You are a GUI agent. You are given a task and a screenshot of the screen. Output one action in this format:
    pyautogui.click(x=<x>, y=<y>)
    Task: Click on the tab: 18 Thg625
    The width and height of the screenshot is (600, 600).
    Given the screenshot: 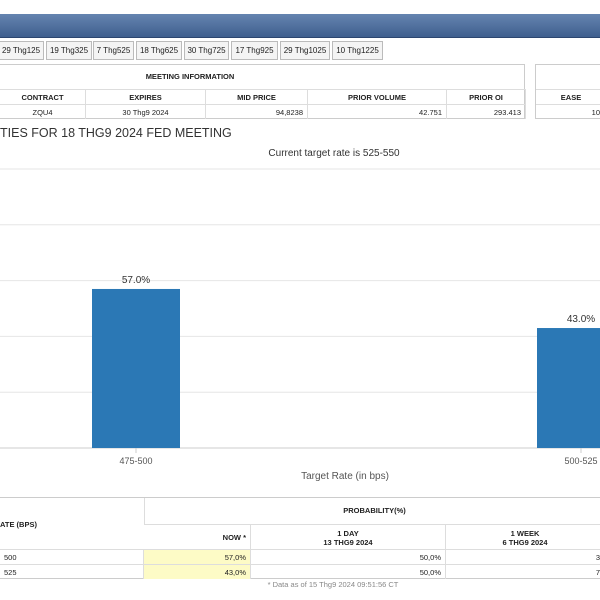 What is the action you would take?
    pyautogui.click(x=159, y=50)
    